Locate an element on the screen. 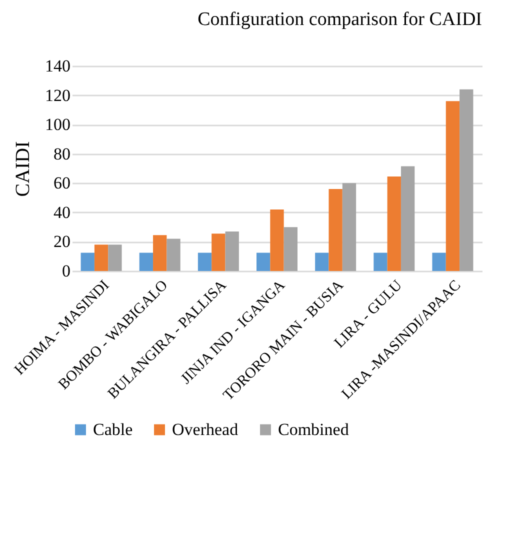 This screenshot has height=549, width=528. y-tick-label: 60 is located at coordinates (62, 183).